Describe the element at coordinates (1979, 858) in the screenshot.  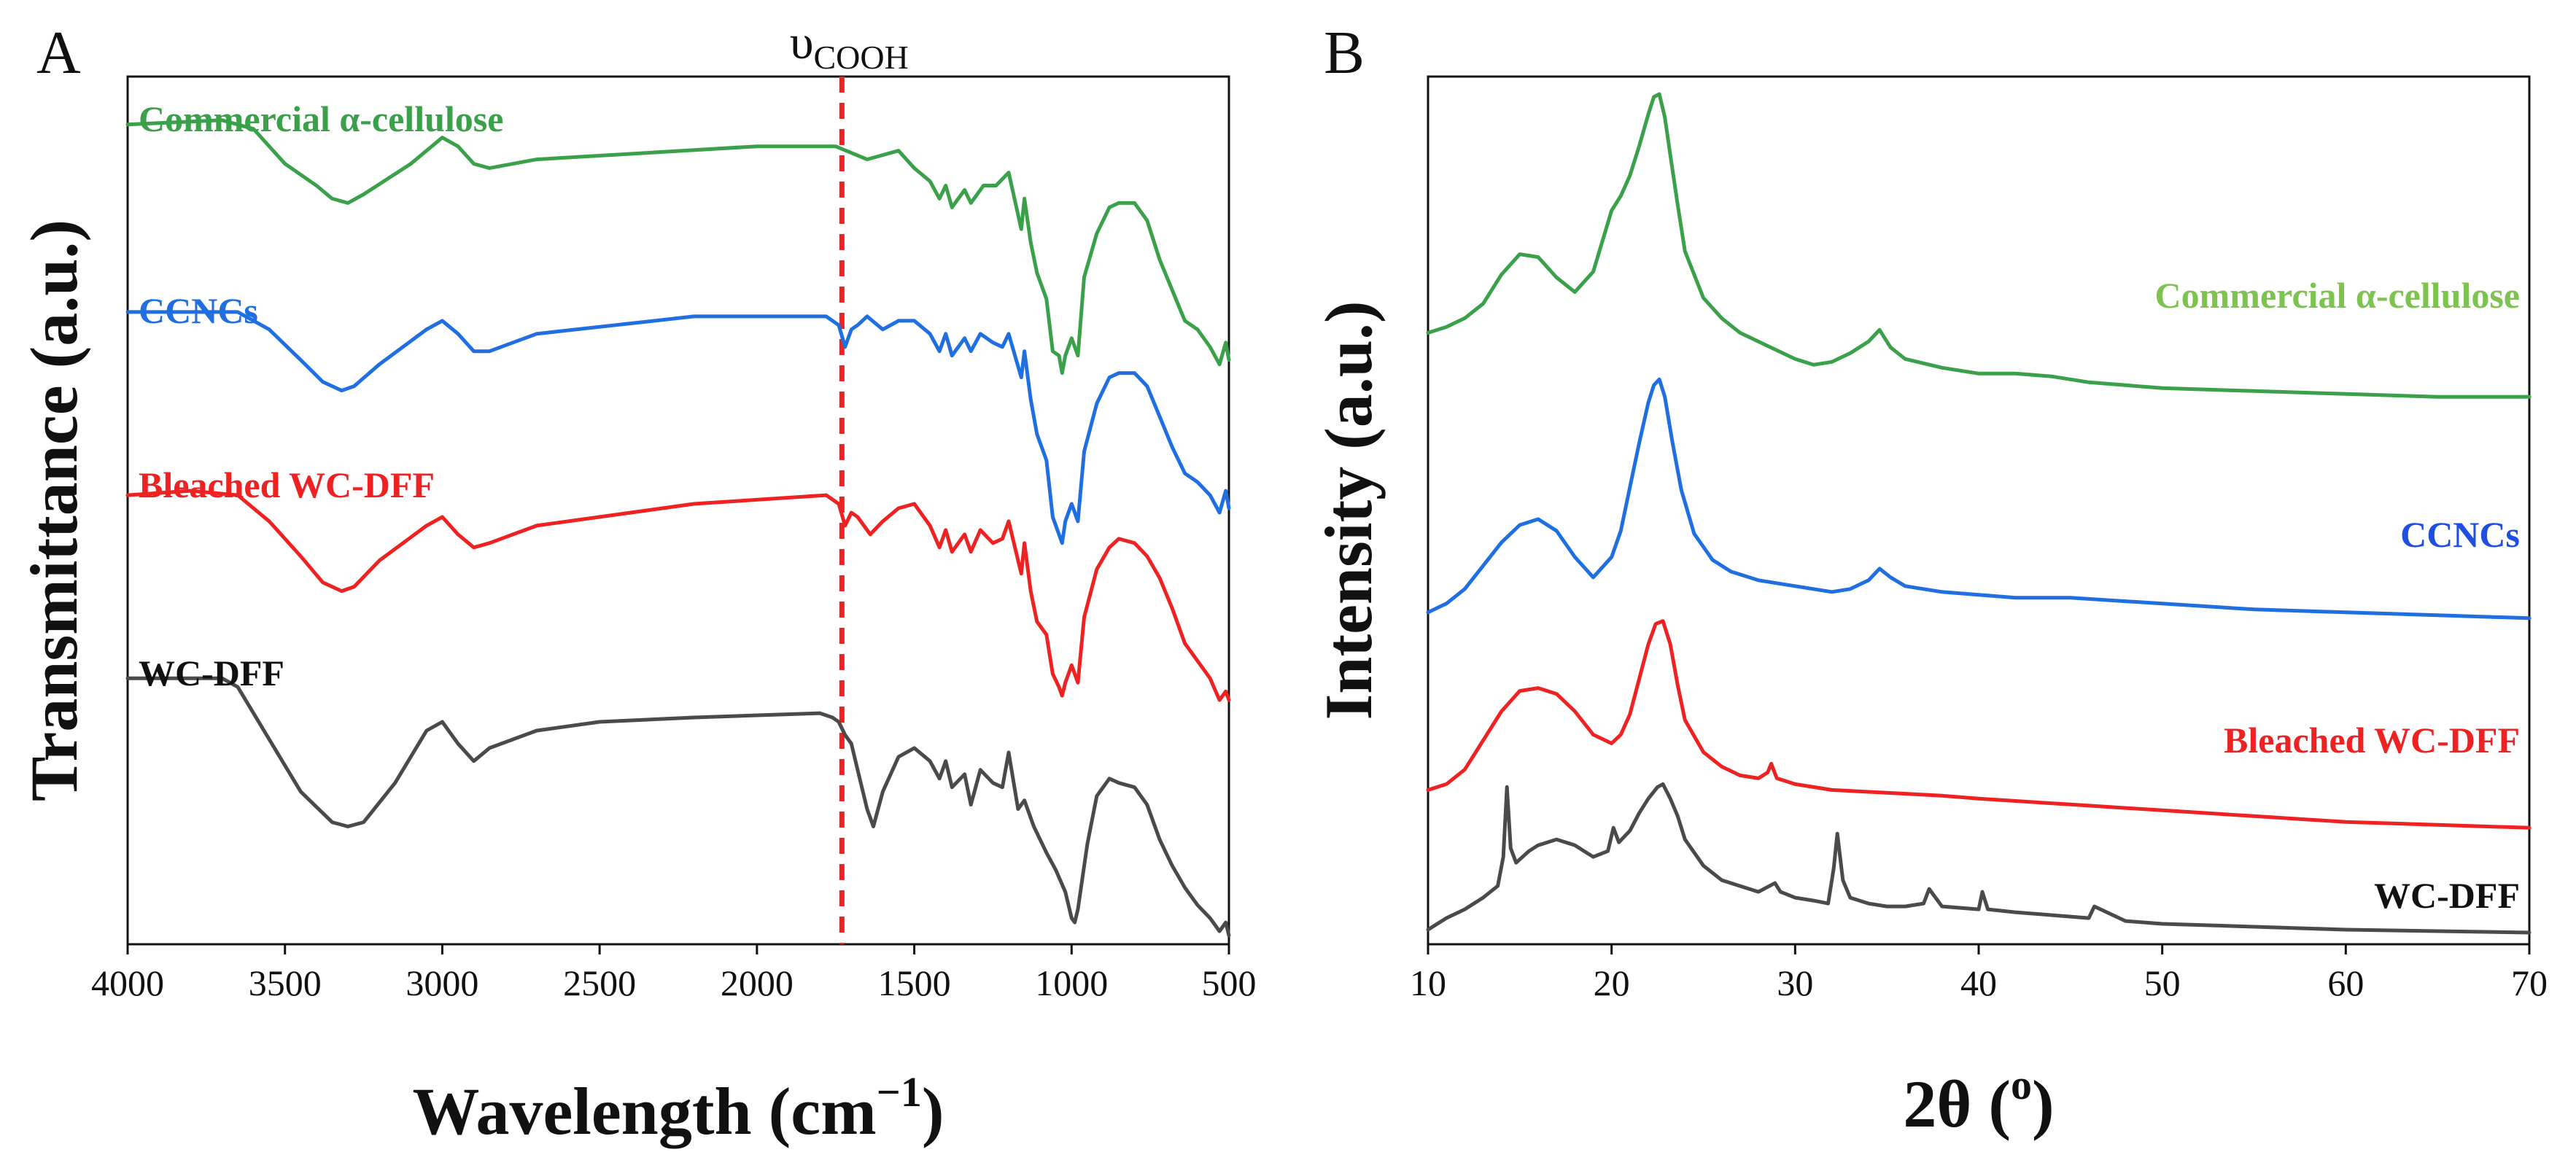
I see `series-line-b-wc-dff` at that location.